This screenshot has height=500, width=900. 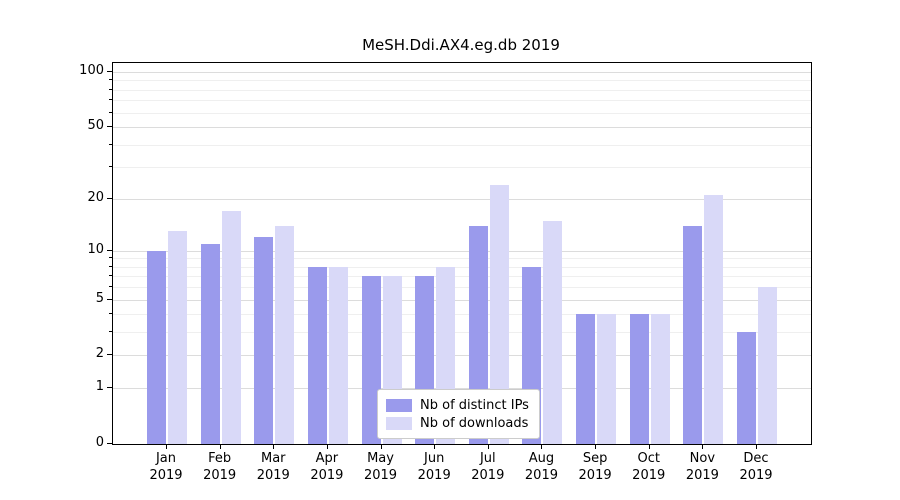 What do you see at coordinates (231, 327) in the screenshot?
I see `bar-nb-of-downloads-feb` at bounding box center [231, 327].